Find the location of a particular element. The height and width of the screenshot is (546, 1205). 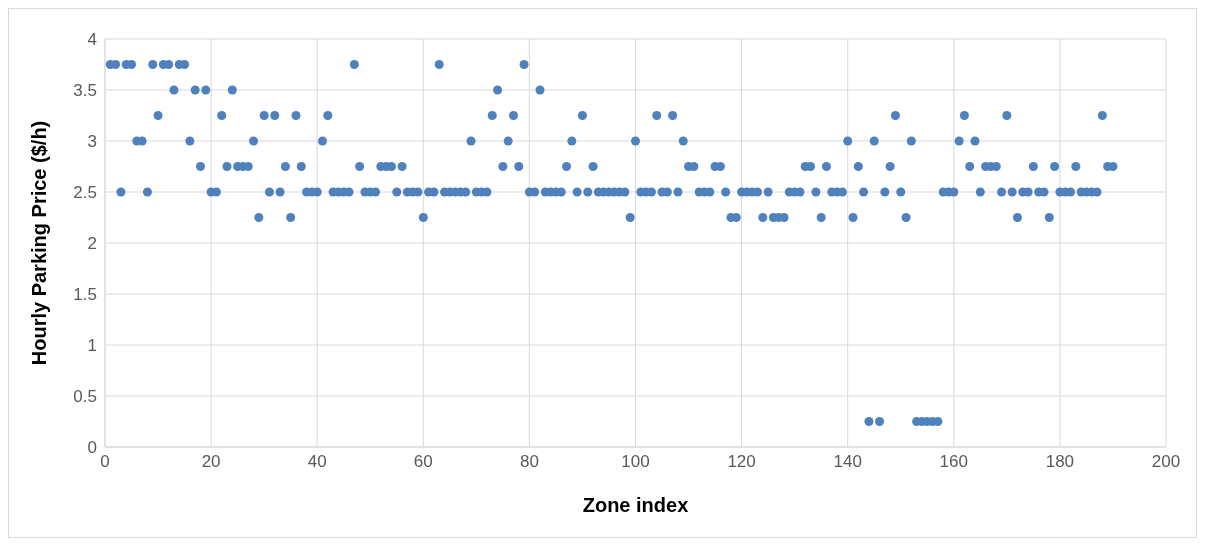

y-axis-title: Hourly Parking Price ($/h) is located at coordinates (39, 243).